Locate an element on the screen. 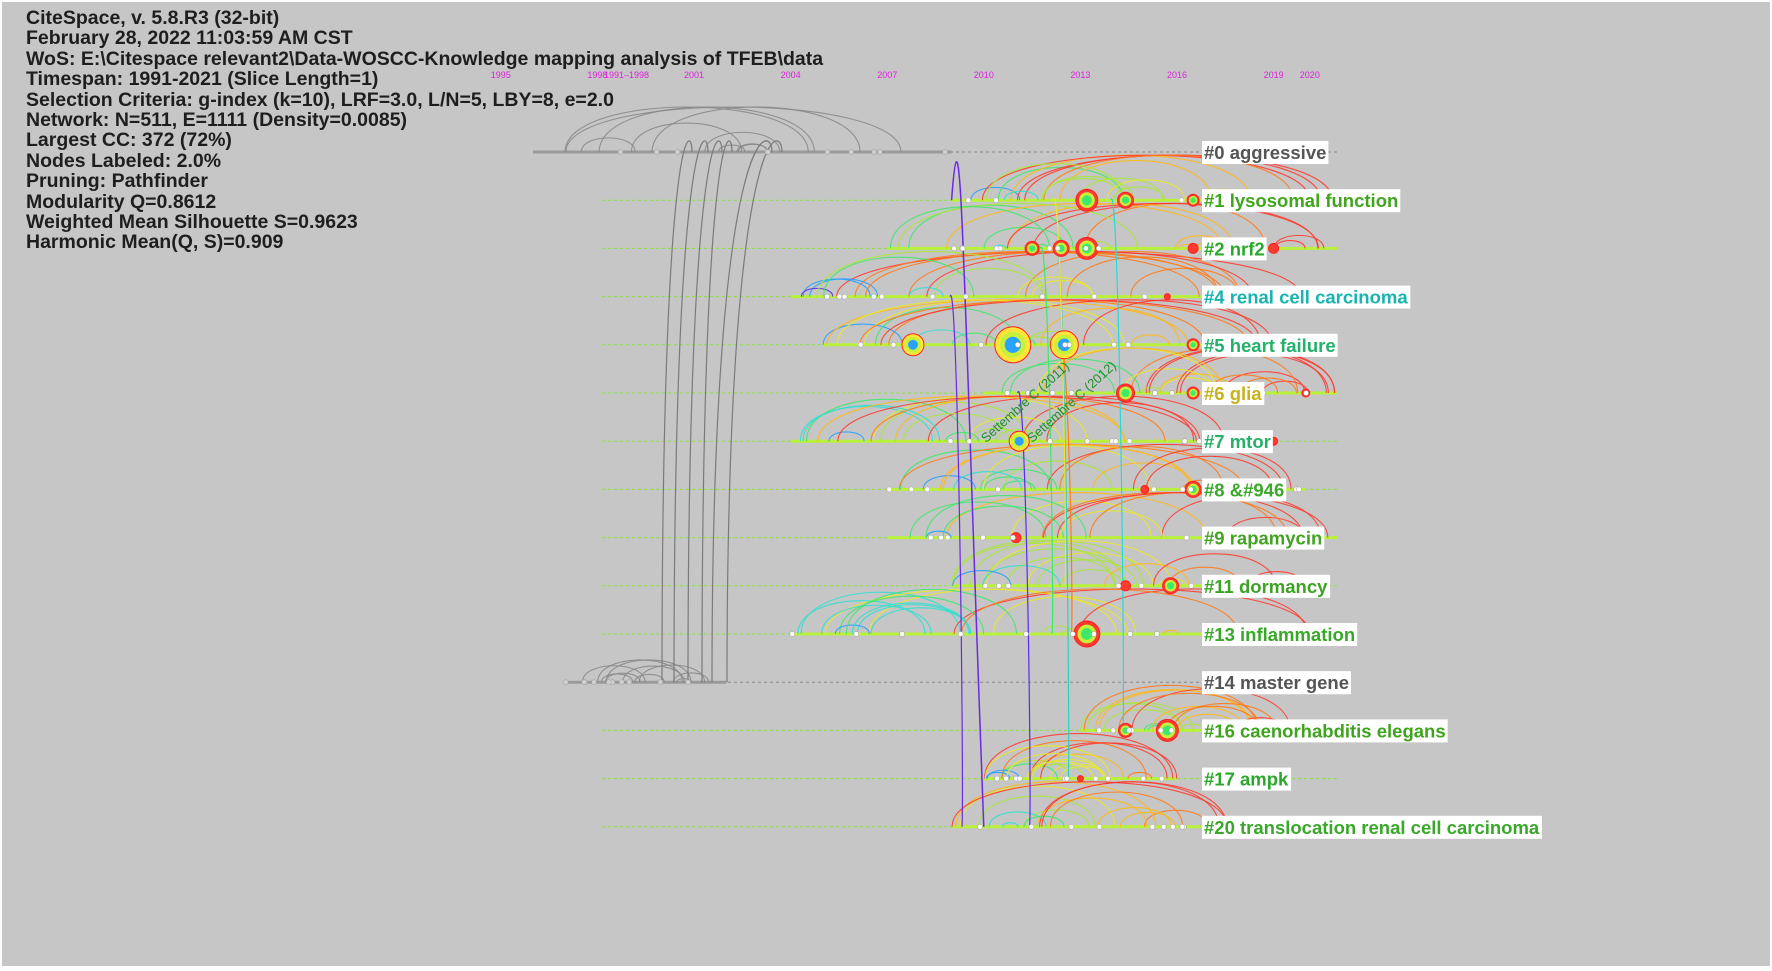 This screenshot has height=971, width=1772. cluster-label-20: #20 translocation renal cell carcinoma is located at coordinates (1372, 827).